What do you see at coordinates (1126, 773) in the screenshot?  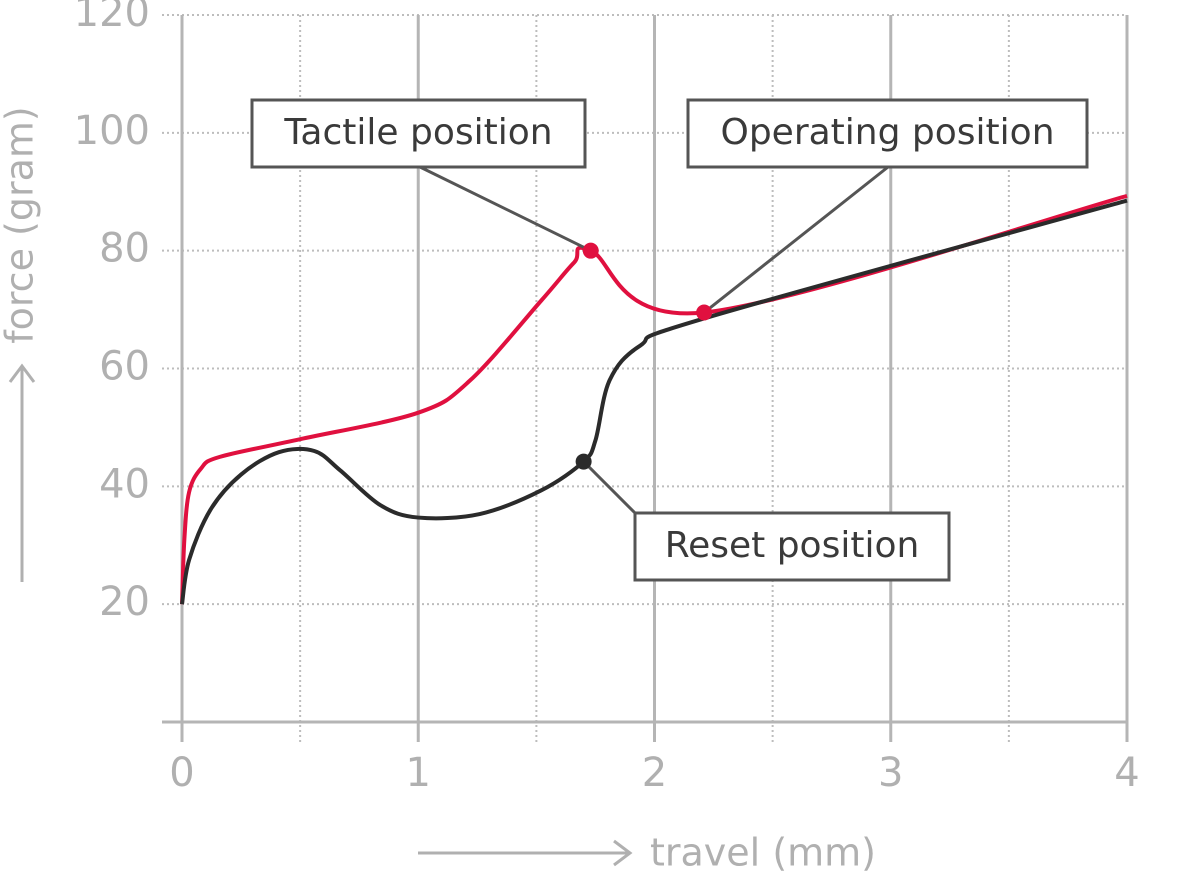 I see `x-tick-label: 4` at bounding box center [1126, 773].